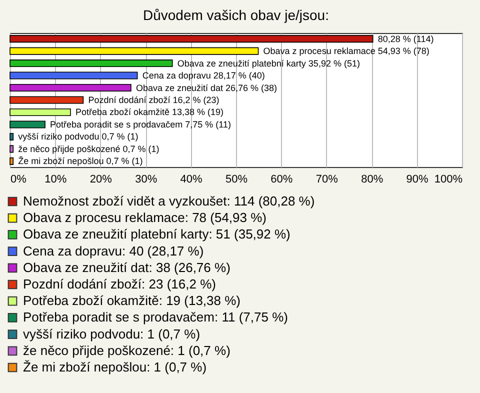 This screenshot has width=480, height=393. What do you see at coordinates (406, 39) in the screenshot?
I see `data-label: 80,28 % (114)` at bounding box center [406, 39].